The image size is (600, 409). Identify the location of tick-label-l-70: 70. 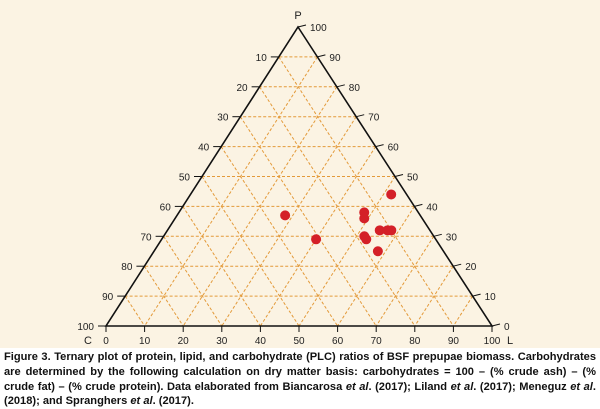
(377, 341).